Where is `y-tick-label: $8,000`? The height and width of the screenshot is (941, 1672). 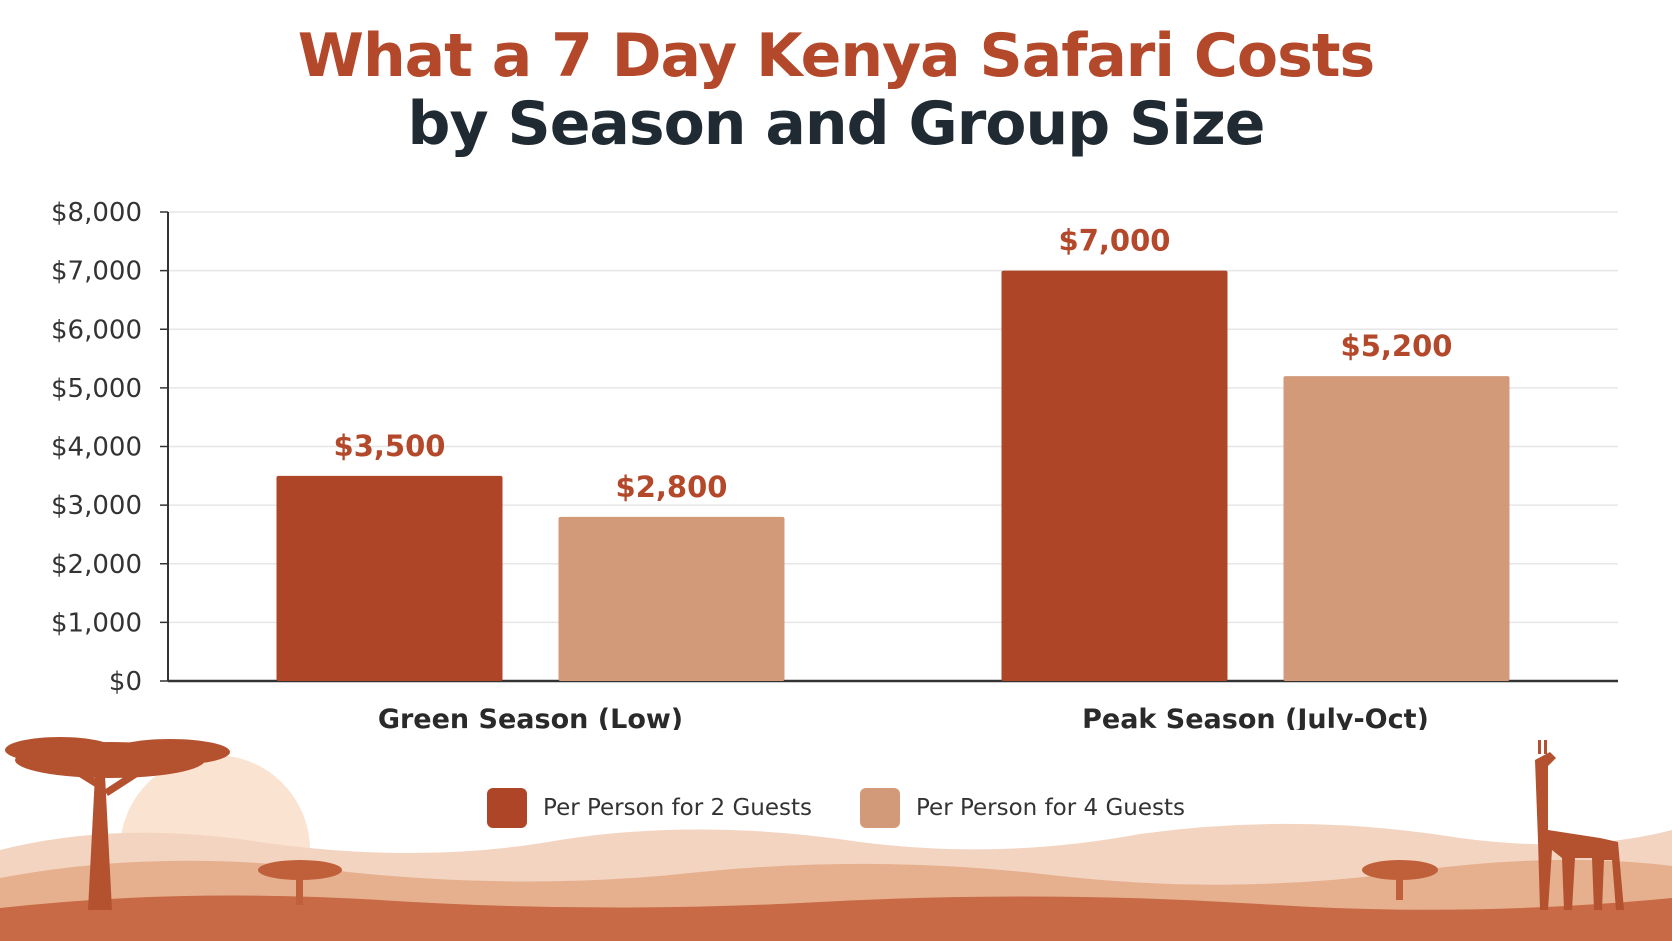
y-tick-label: $8,000 is located at coordinates (96, 213).